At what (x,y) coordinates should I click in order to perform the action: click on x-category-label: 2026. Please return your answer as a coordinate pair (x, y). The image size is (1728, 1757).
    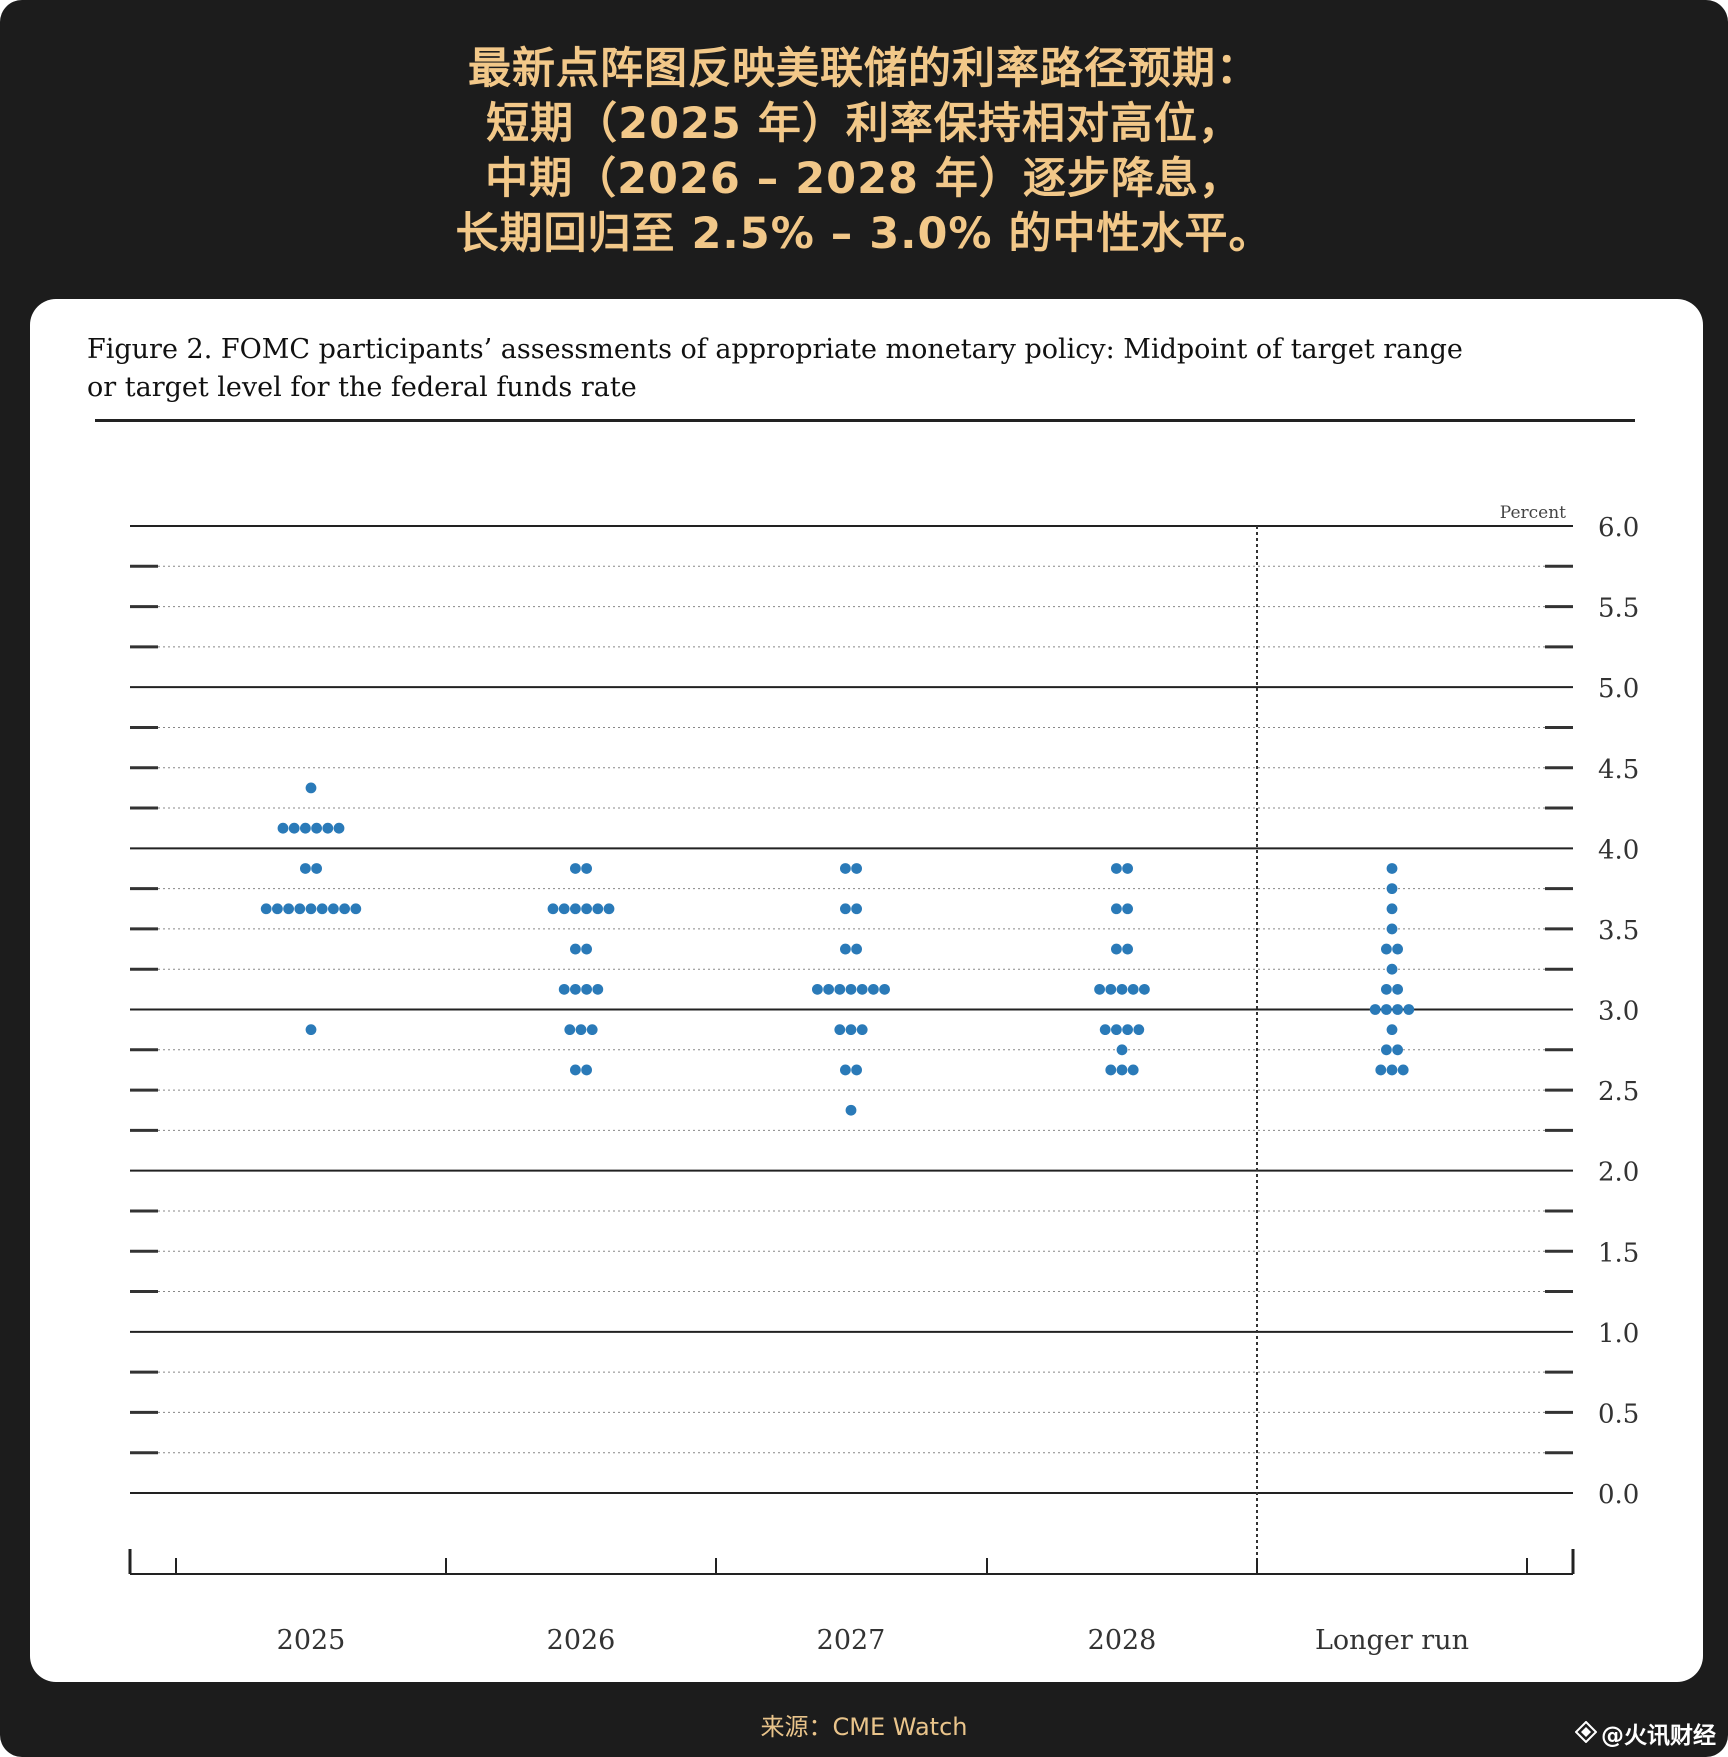
    Looking at the image, I should click on (581, 1640).